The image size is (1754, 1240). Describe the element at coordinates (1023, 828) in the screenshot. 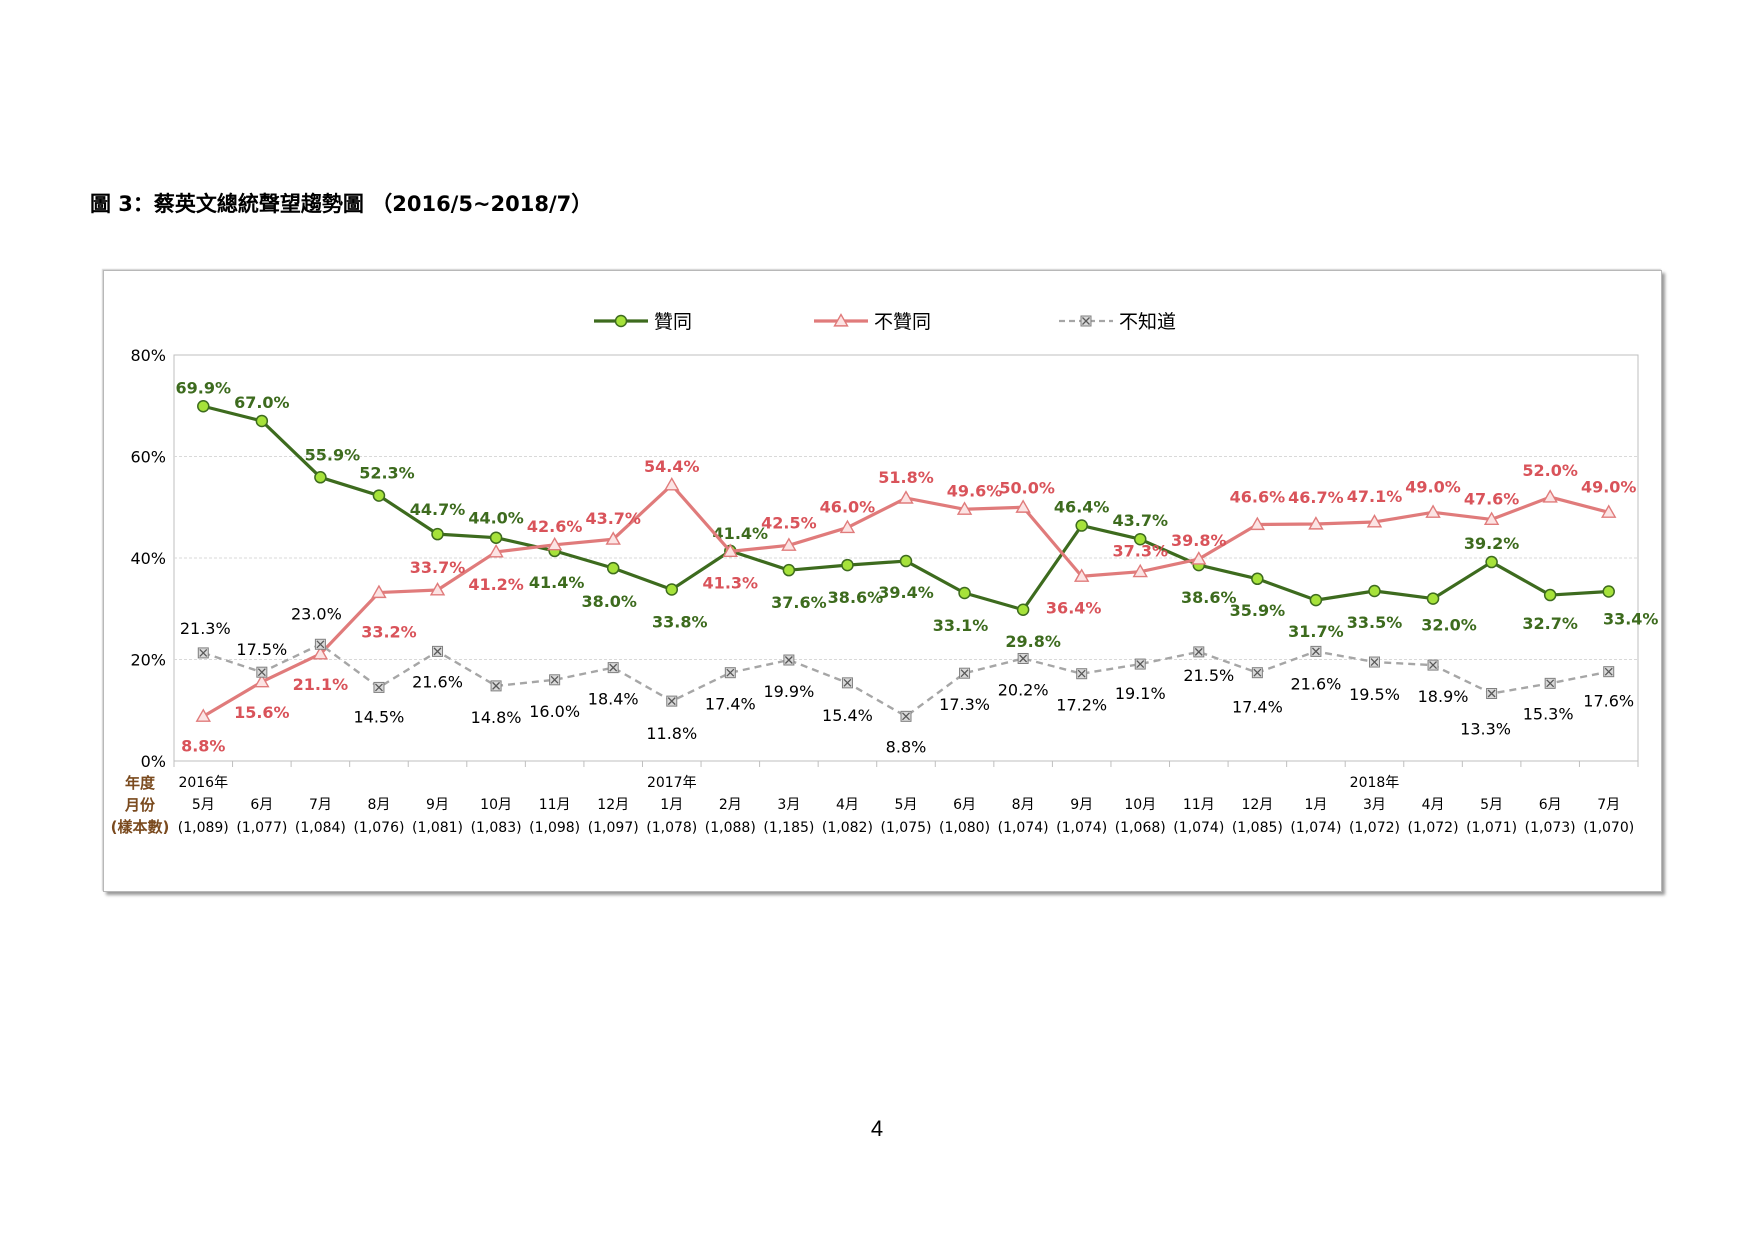

I see `x-sample-label: (1,074)` at that location.